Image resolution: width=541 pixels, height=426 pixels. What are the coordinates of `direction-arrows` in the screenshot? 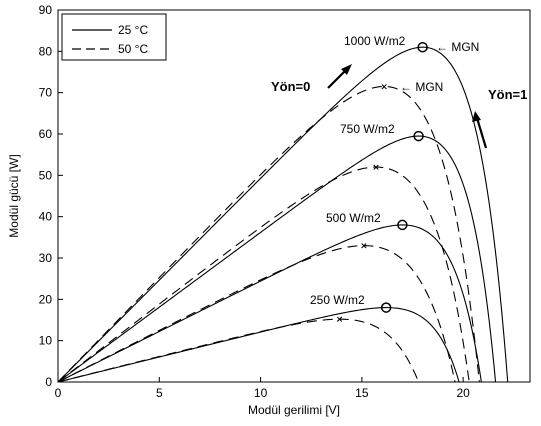 It's located at (407, 106).